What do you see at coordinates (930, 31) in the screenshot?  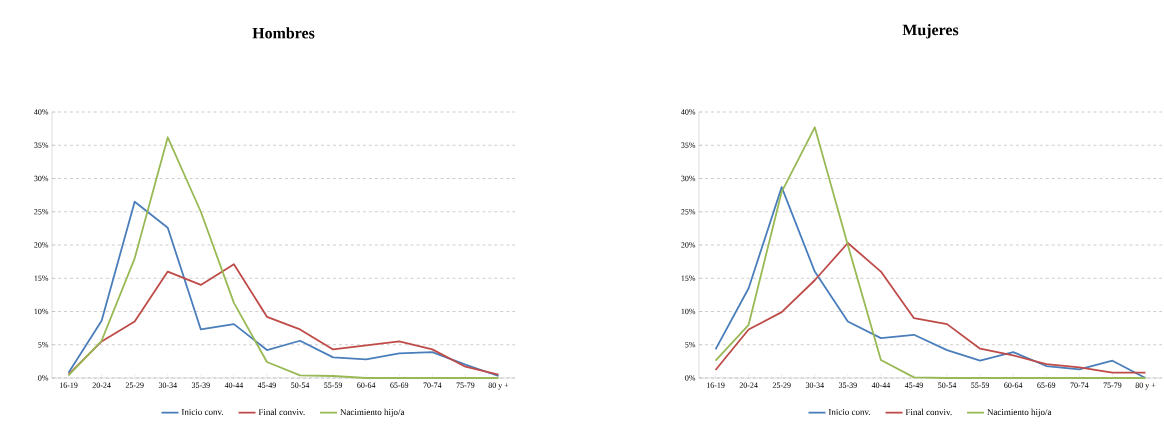 I see `chart-title: Mujeres` at bounding box center [930, 31].